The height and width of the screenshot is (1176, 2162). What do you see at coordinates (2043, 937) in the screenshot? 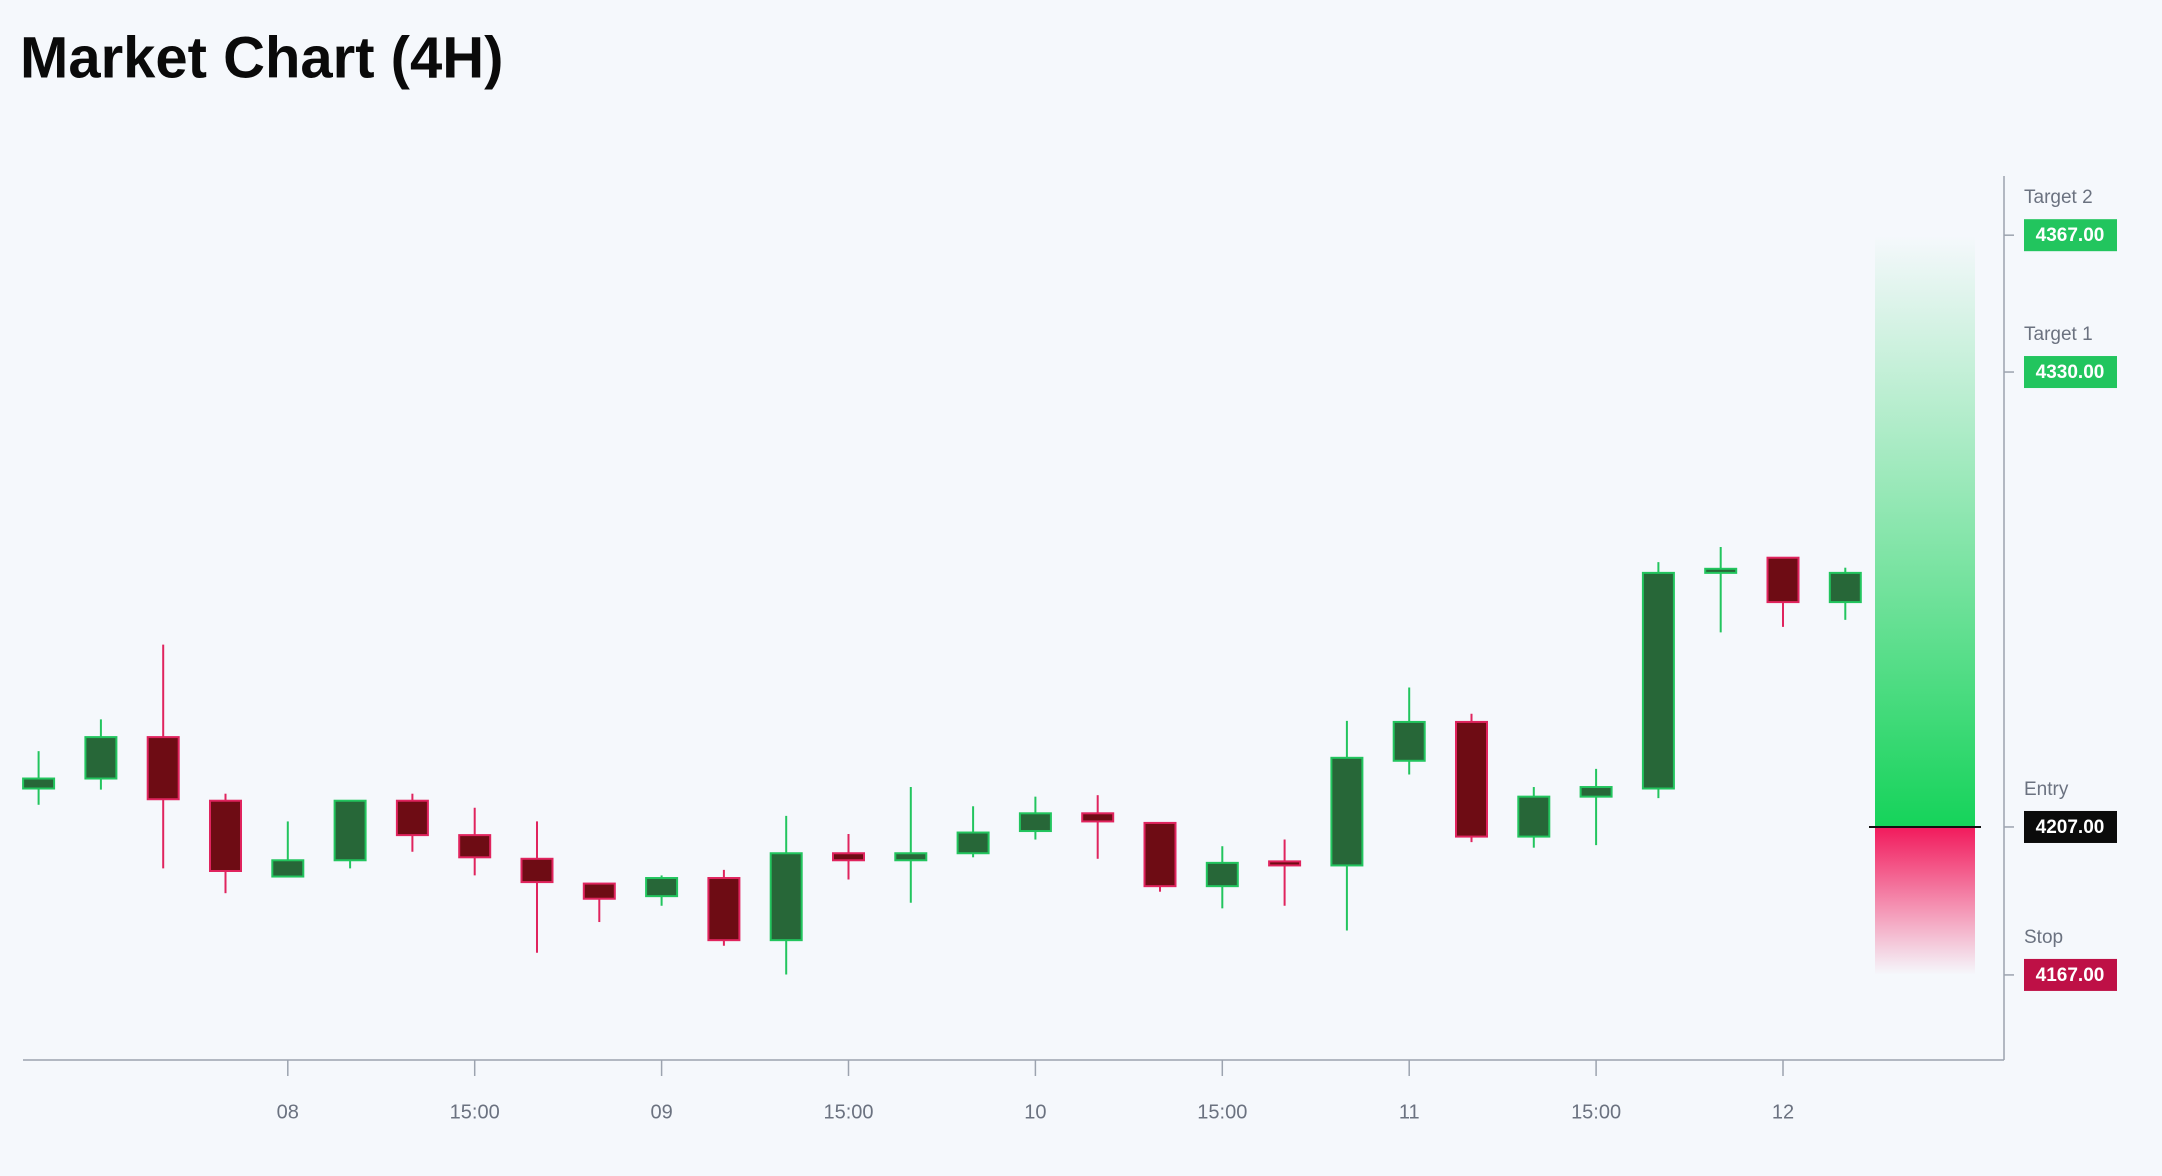
I see `level-name: Stop` at bounding box center [2043, 937].